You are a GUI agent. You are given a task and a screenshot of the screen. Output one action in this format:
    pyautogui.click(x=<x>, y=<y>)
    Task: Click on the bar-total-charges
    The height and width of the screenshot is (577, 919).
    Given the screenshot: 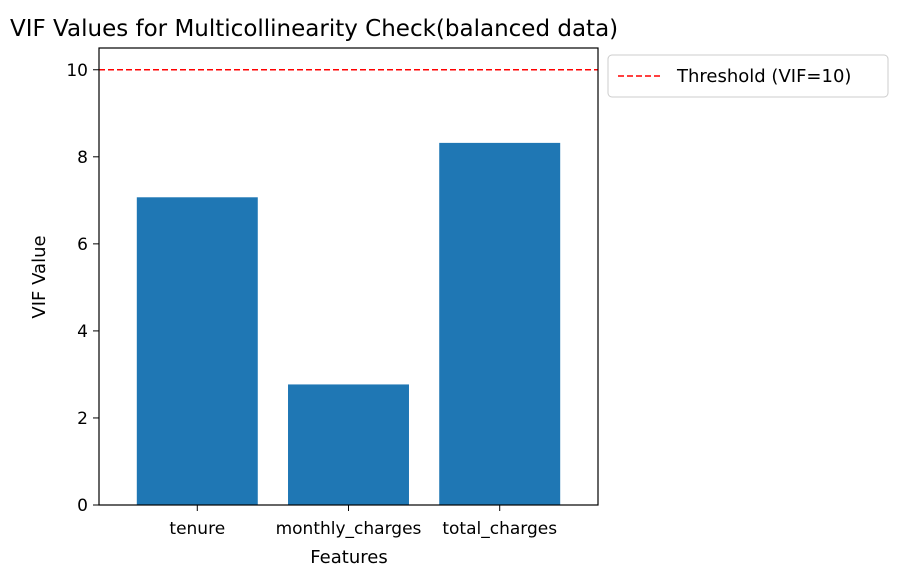 What is the action you would take?
    pyautogui.click(x=500, y=324)
    